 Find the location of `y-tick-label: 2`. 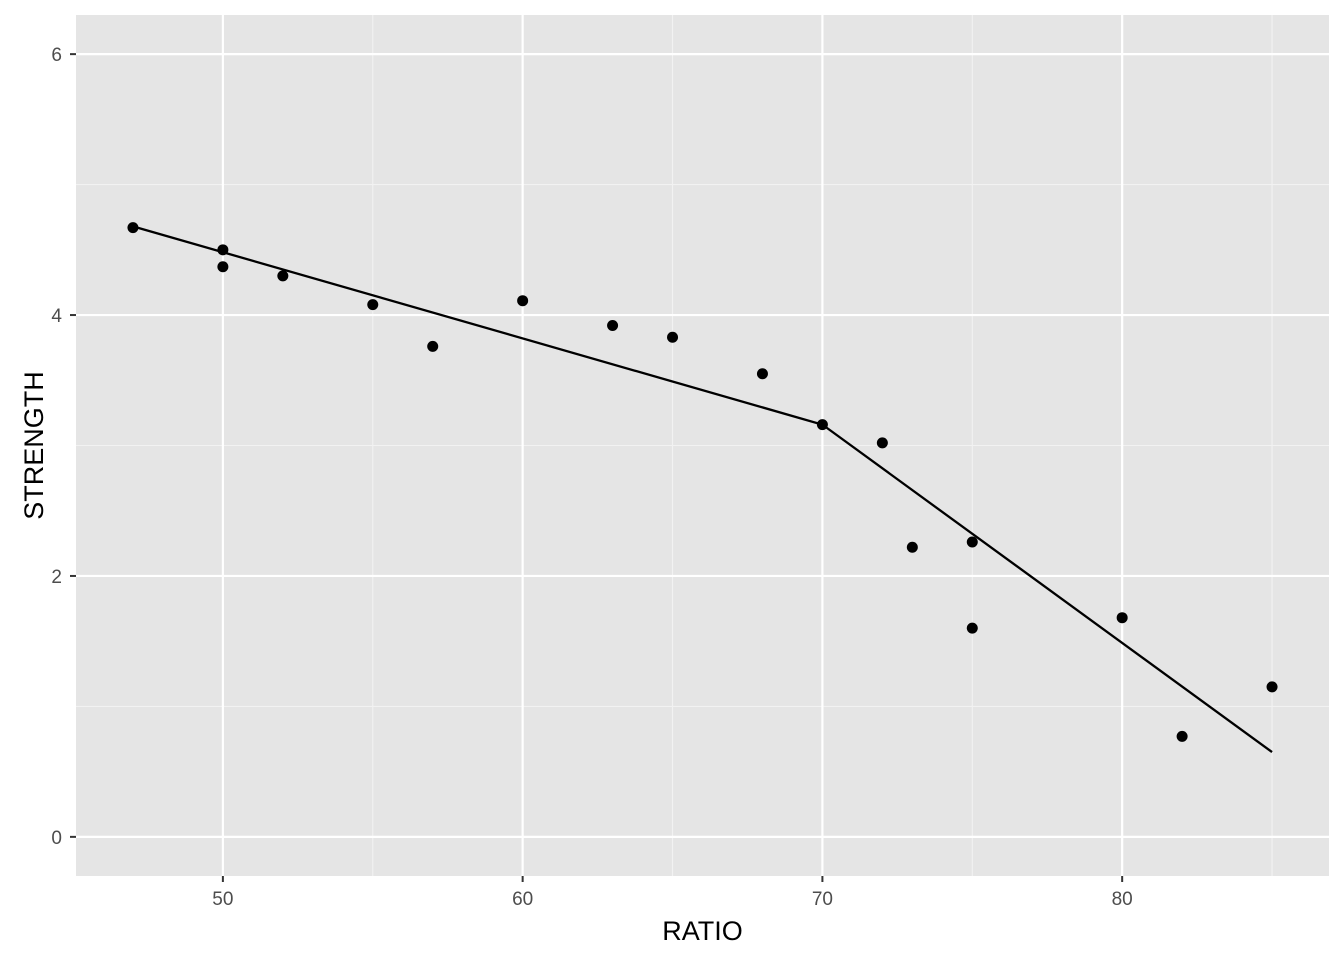

y-tick-label: 2 is located at coordinates (56, 577).